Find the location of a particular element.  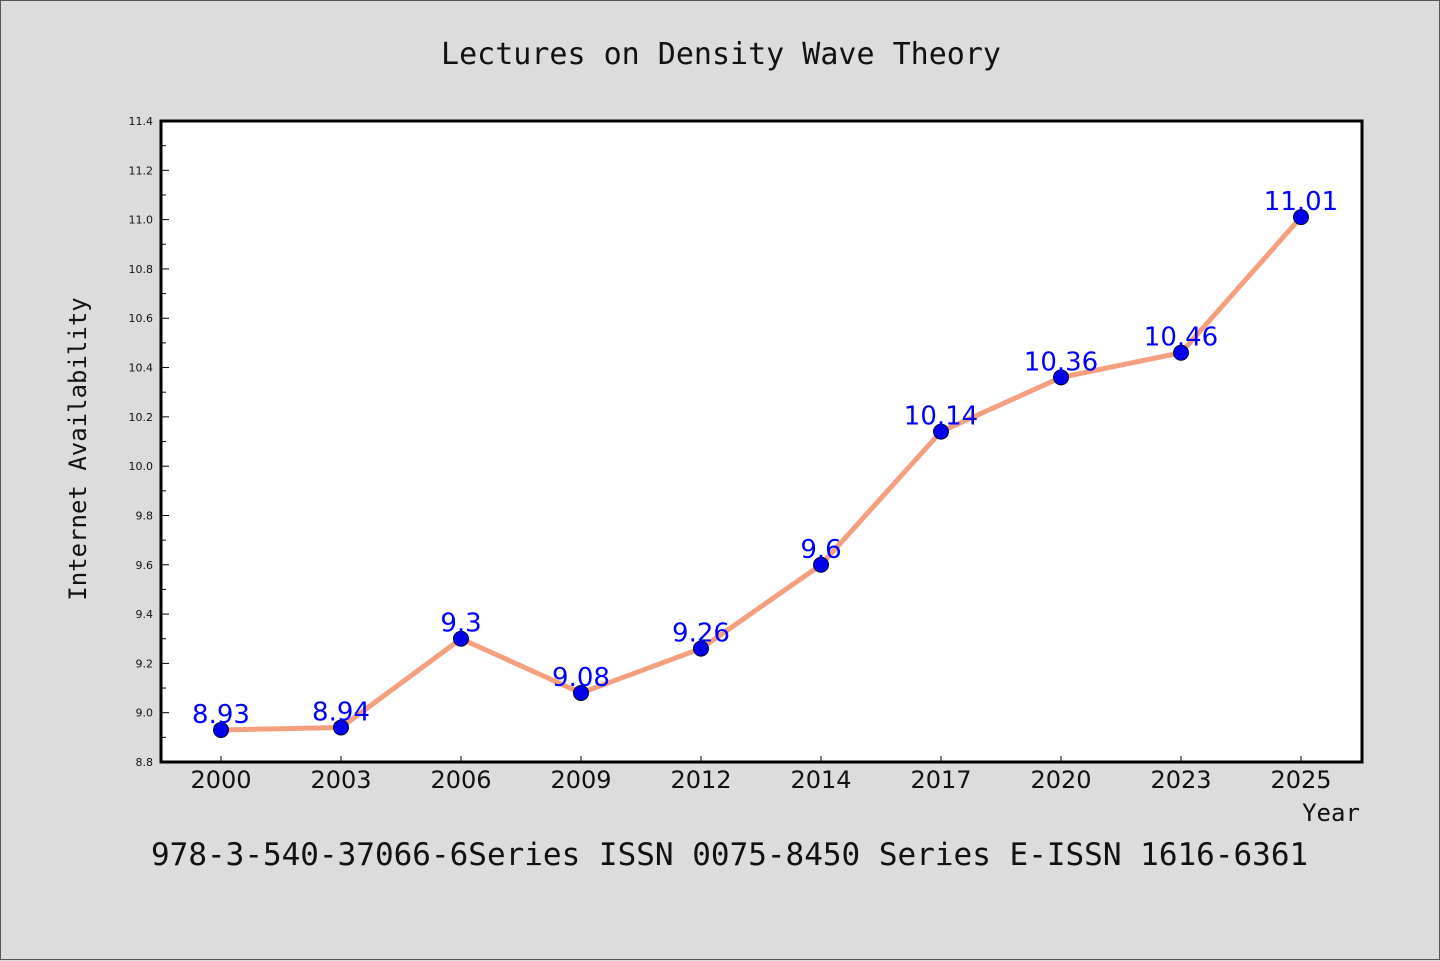

y-tick-label: 9.4 is located at coordinates (145, 614).